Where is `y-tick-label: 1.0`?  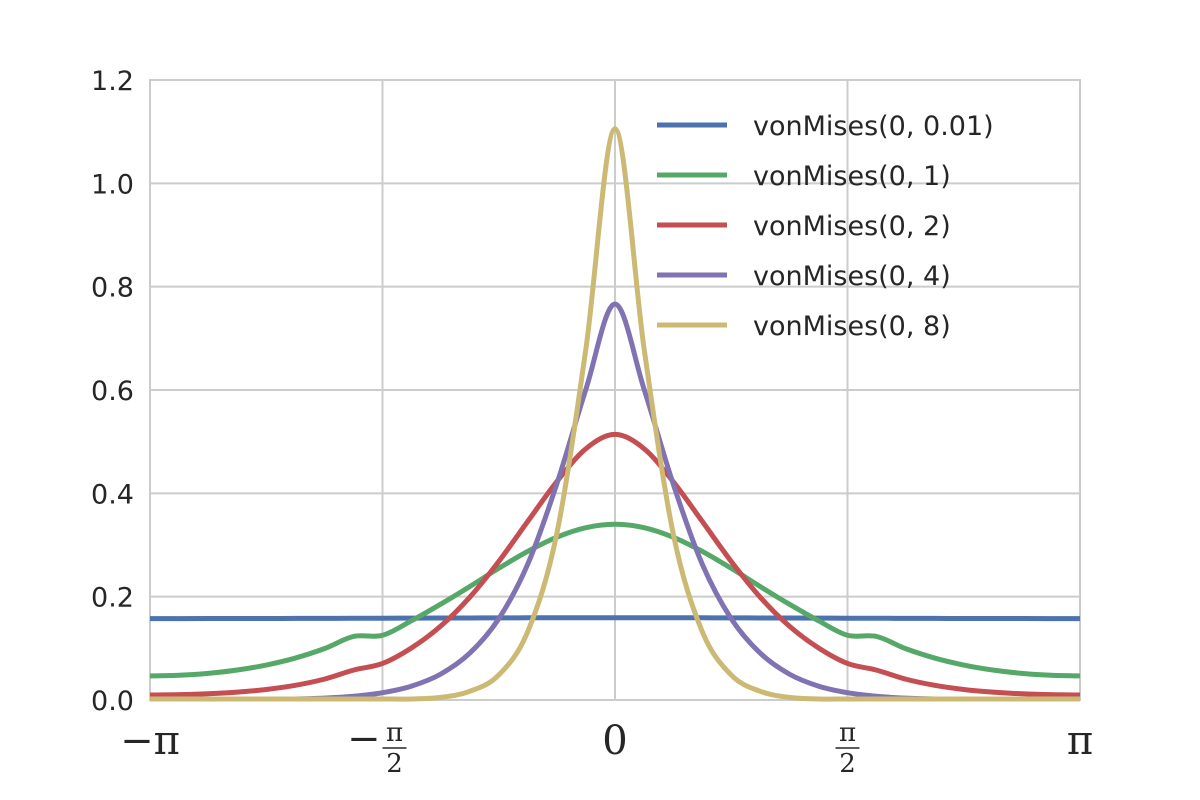
y-tick-label: 1.0 is located at coordinates (112, 184).